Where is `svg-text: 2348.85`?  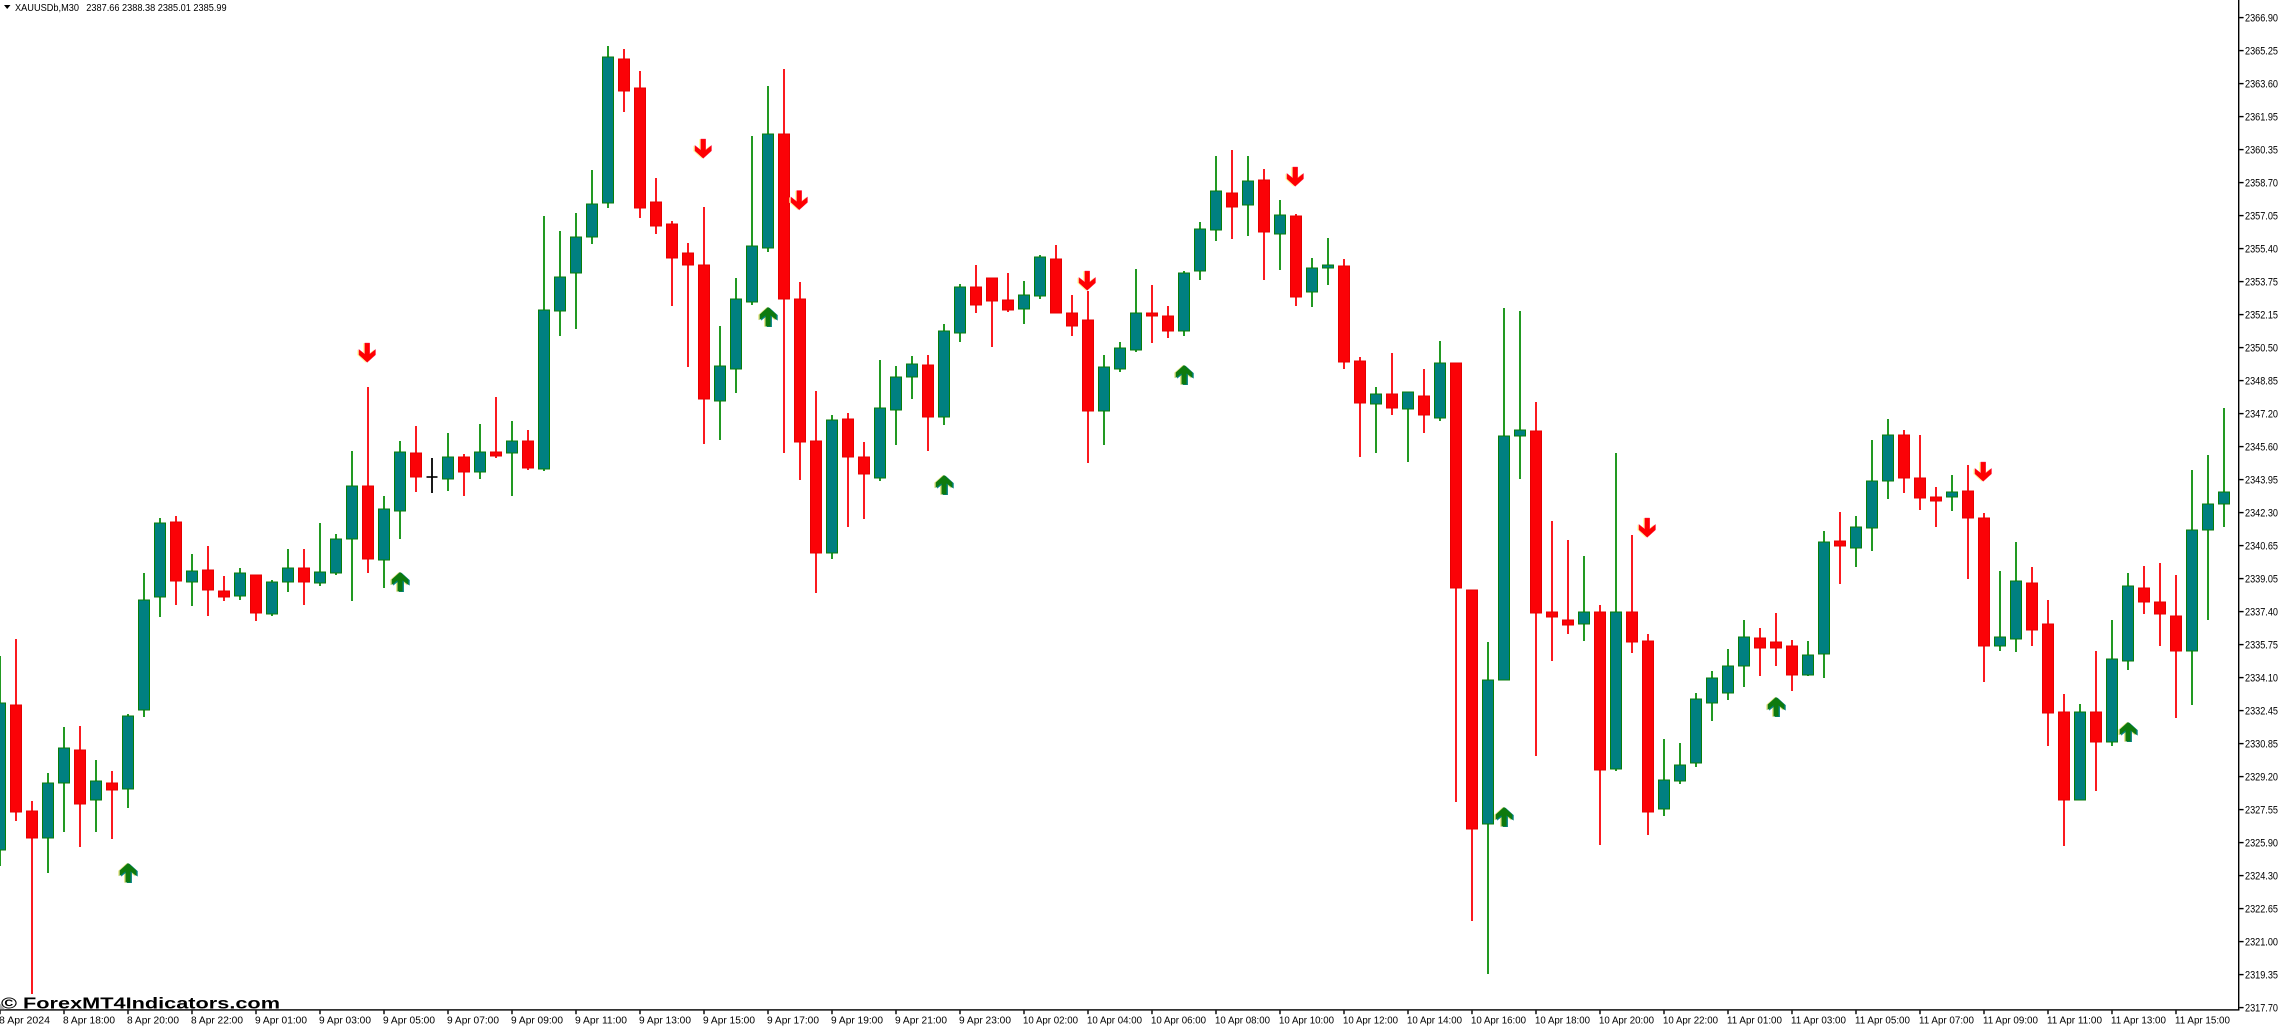
svg-text: 2348.85 is located at coordinates (2261, 381).